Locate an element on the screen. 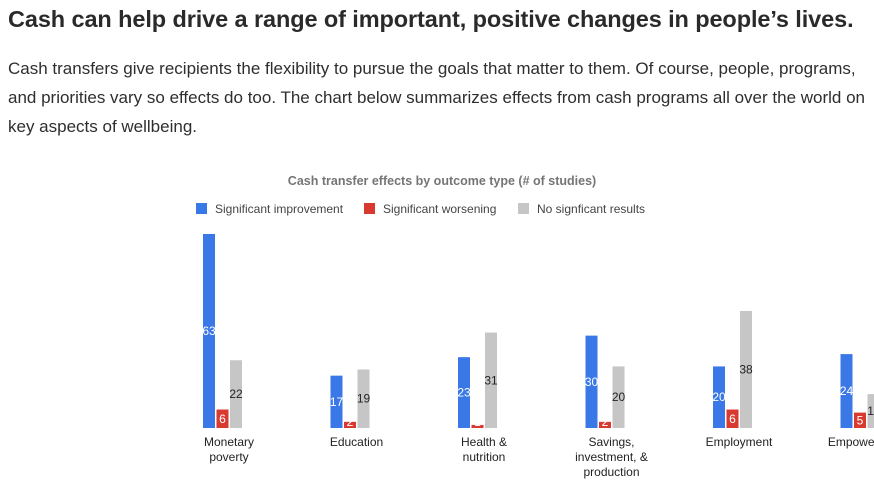 The height and width of the screenshot is (496, 874). x-label-savings-investment-production: Savings,investment, &production is located at coordinates (611, 457).